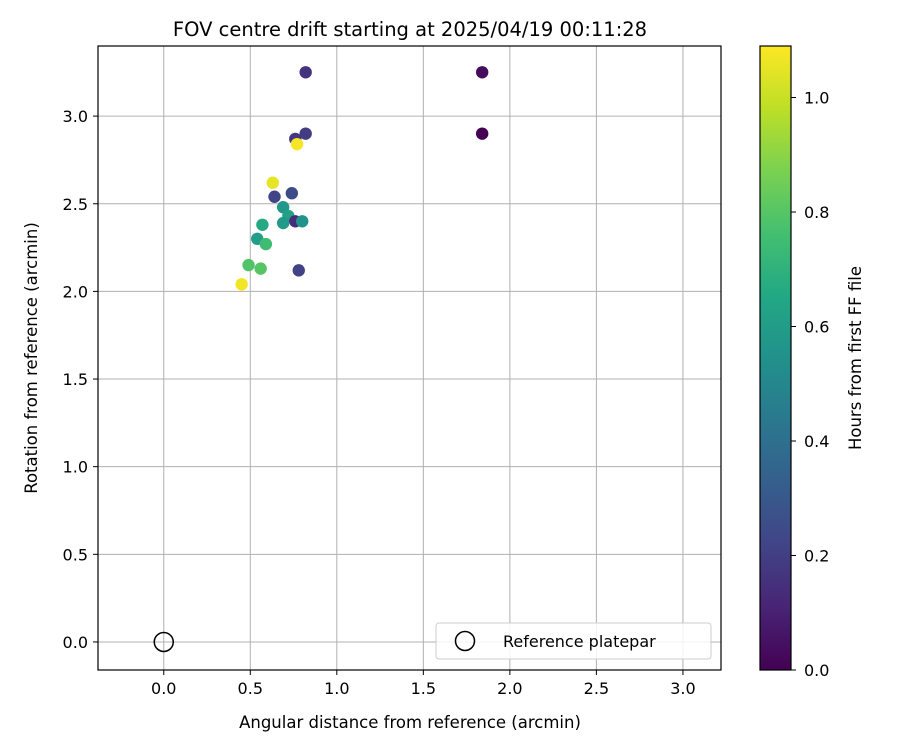 This screenshot has height=750, width=900. Describe the element at coordinates (250, 688) in the screenshot. I see `x-tick-label: 0.5` at that location.